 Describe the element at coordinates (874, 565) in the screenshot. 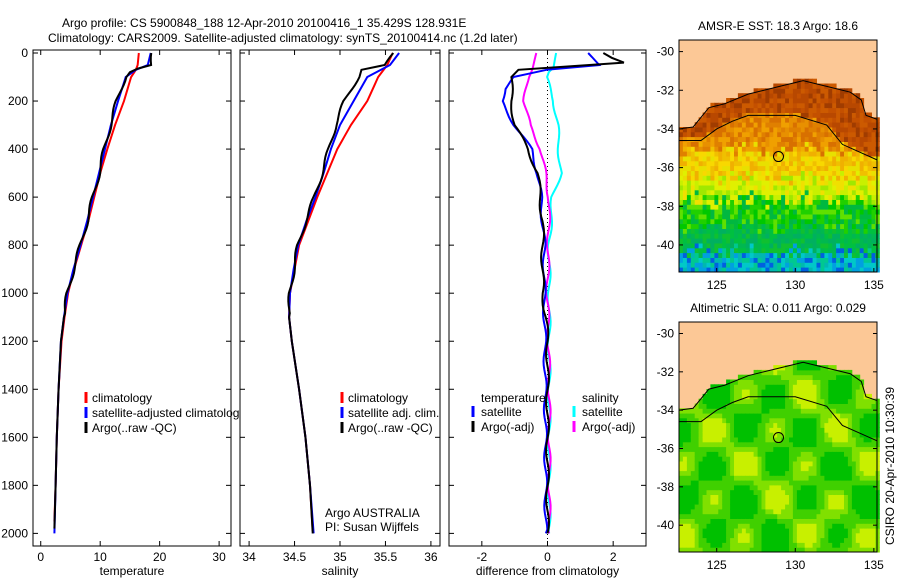

I see `x-tick-label: 135` at that location.